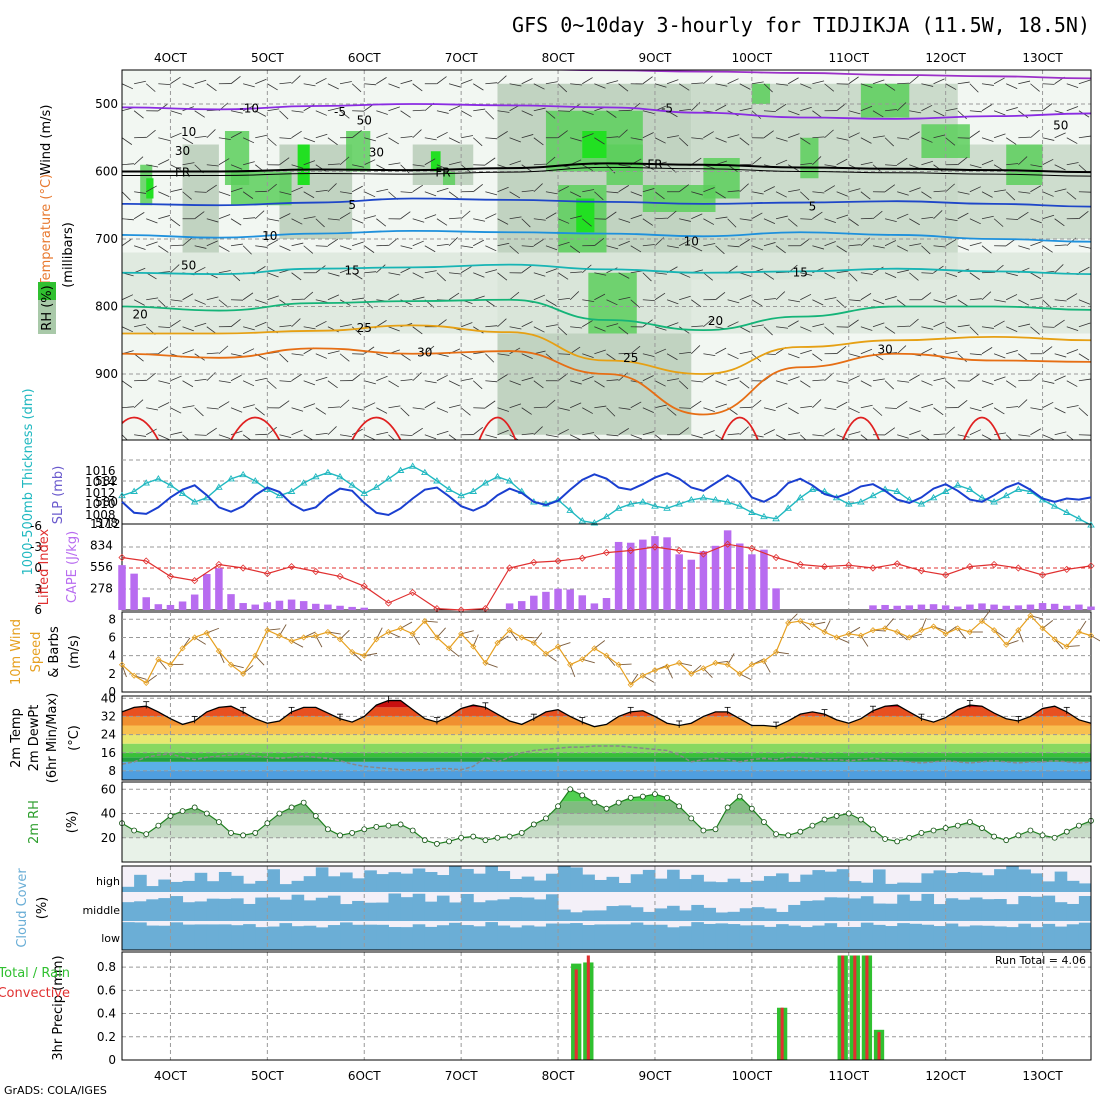 This screenshot has width=1100, height=1100. What do you see at coordinates (461, 58) in the screenshot?
I see `top-tick-label: 7OCT` at bounding box center [461, 58].